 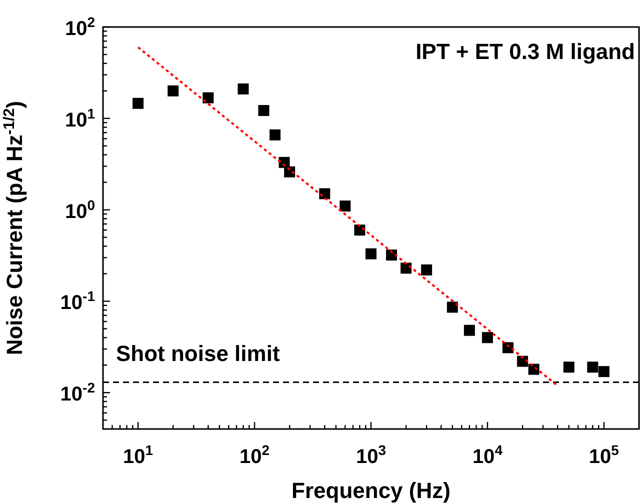 What do you see at coordinates (80, 209) in the screenshot?
I see `y-tick-label: 10$^{0}$` at bounding box center [80, 209].